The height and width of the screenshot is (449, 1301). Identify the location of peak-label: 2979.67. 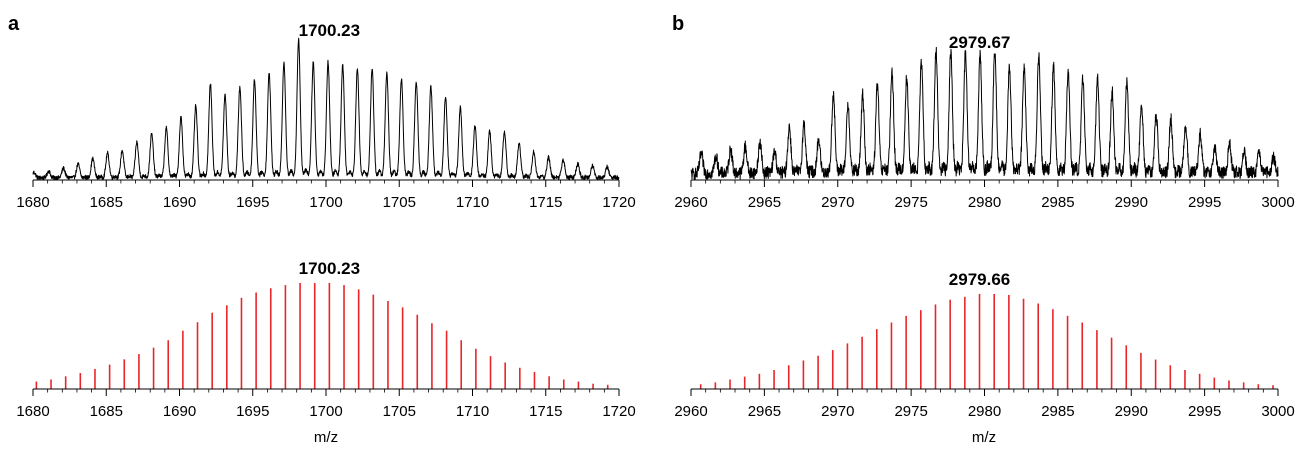
(979, 42).